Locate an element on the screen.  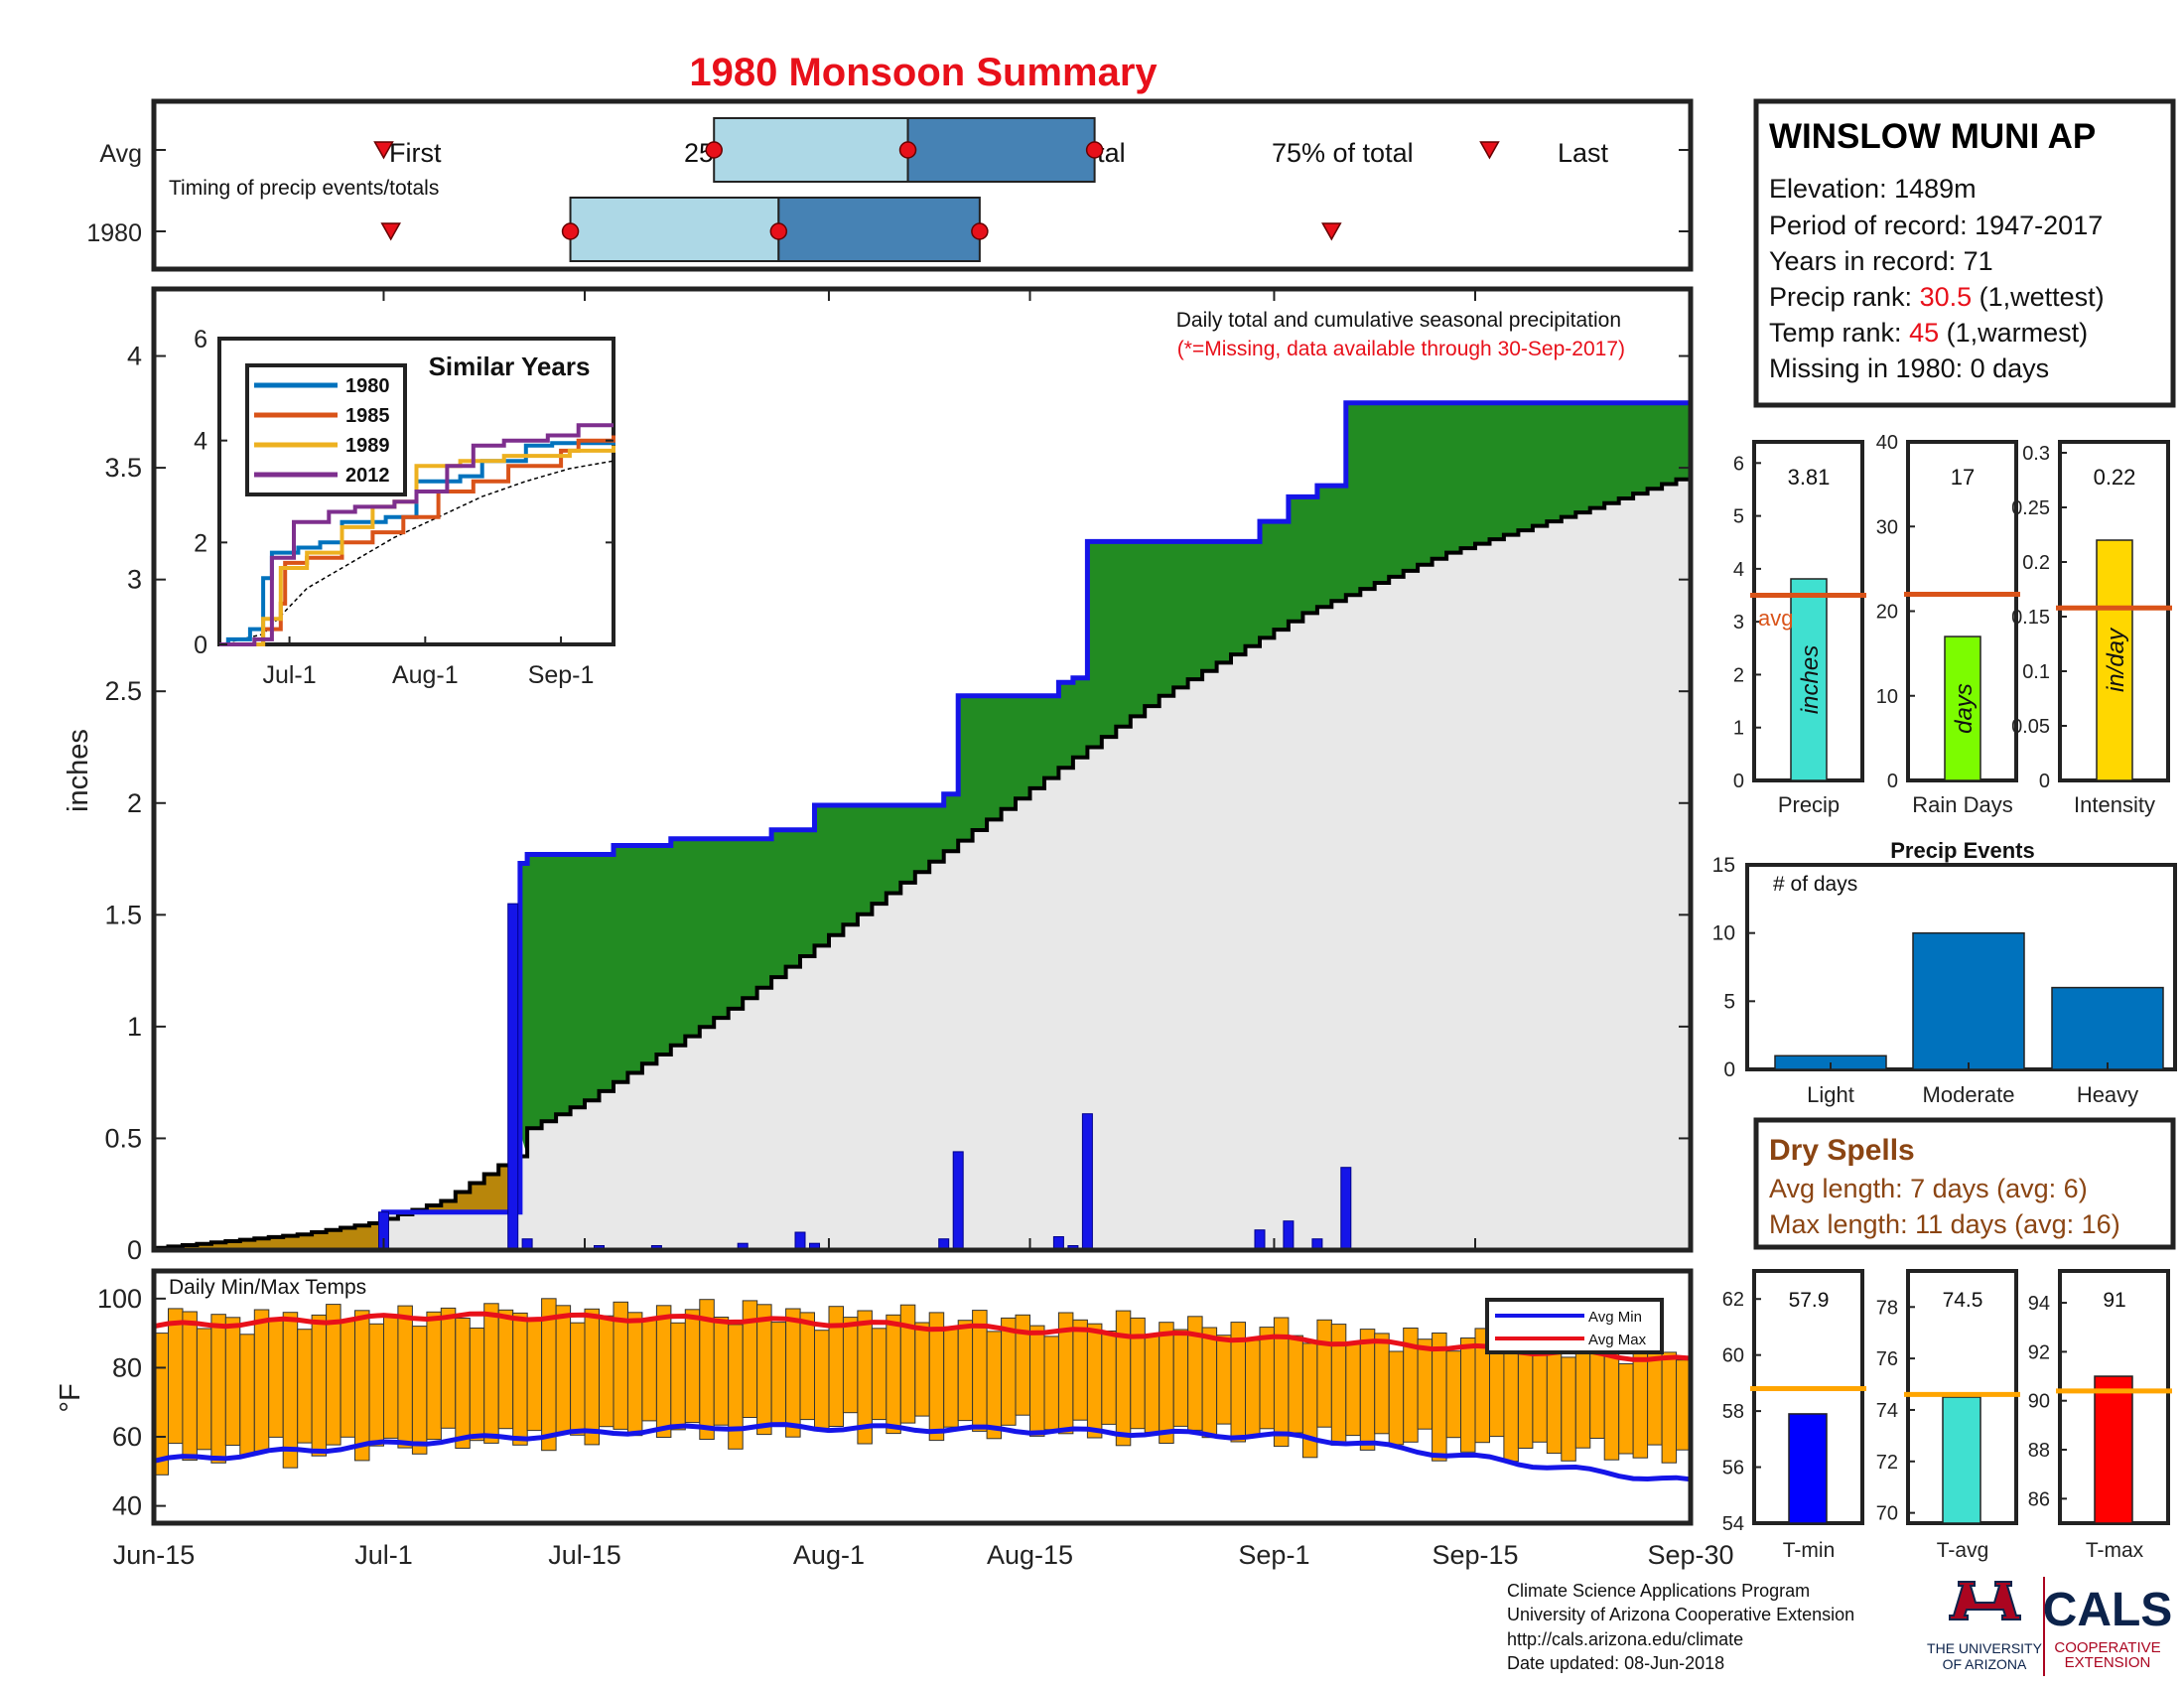
year-q1-box is located at coordinates (674, 229).